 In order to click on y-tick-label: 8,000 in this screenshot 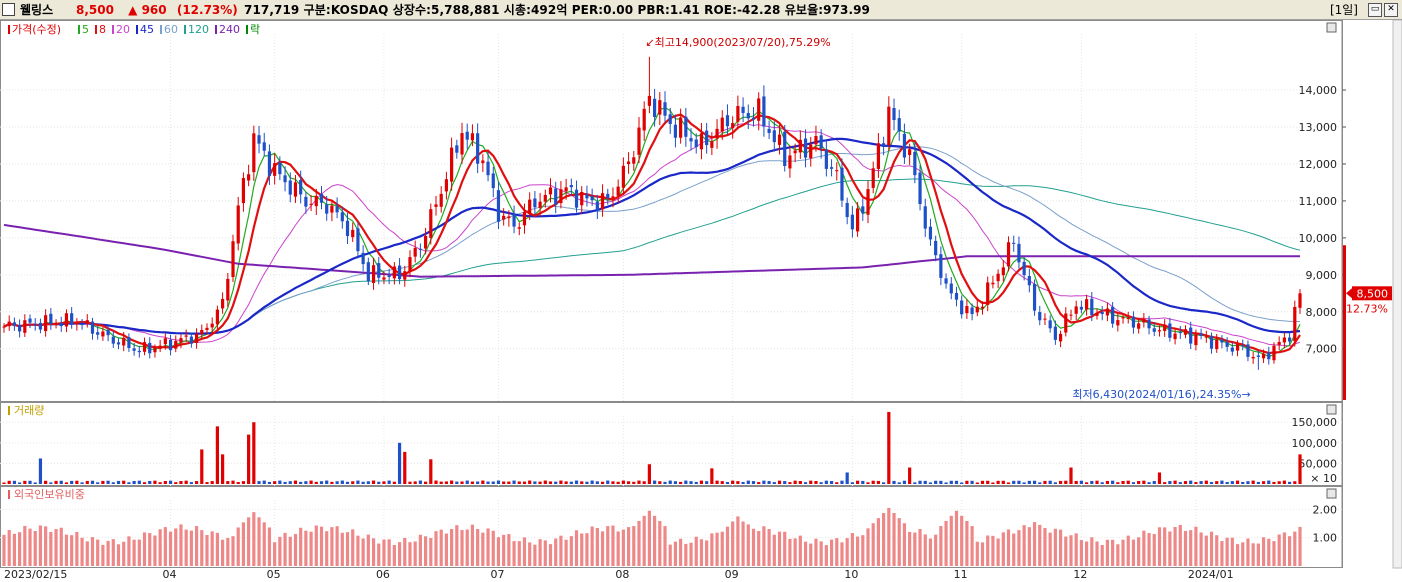, I will do `click(1322, 312)`.